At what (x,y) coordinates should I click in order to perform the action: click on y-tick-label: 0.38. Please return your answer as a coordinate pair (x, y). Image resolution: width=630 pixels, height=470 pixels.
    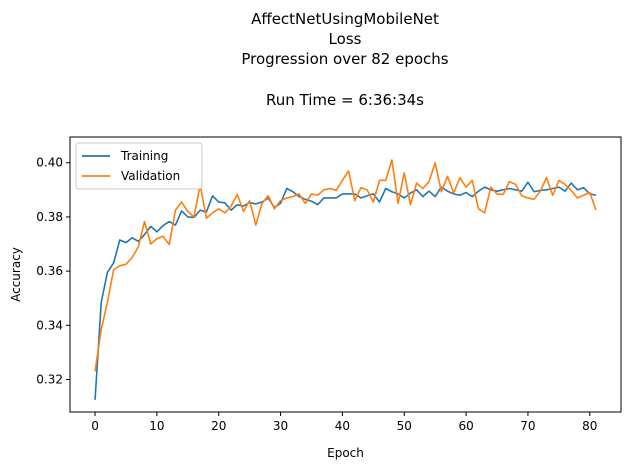
    Looking at the image, I should click on (49, 217).